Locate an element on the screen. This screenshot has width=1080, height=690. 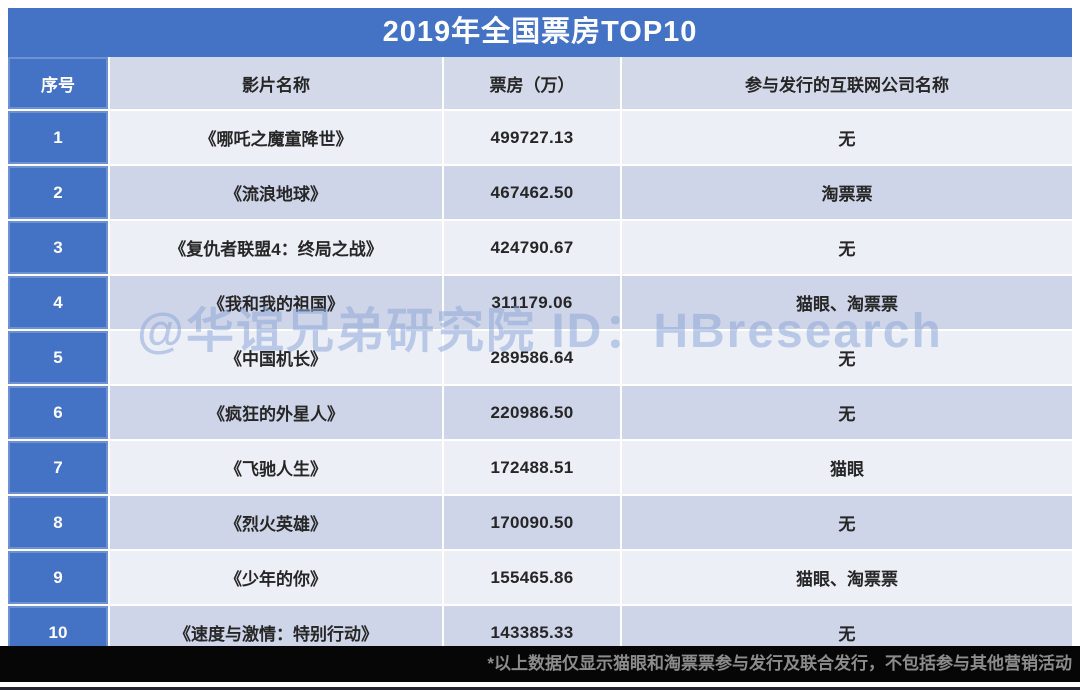
table-row: 2 《流浪地球》 467462.50 淘票票 is located at coordinates (540, 192).